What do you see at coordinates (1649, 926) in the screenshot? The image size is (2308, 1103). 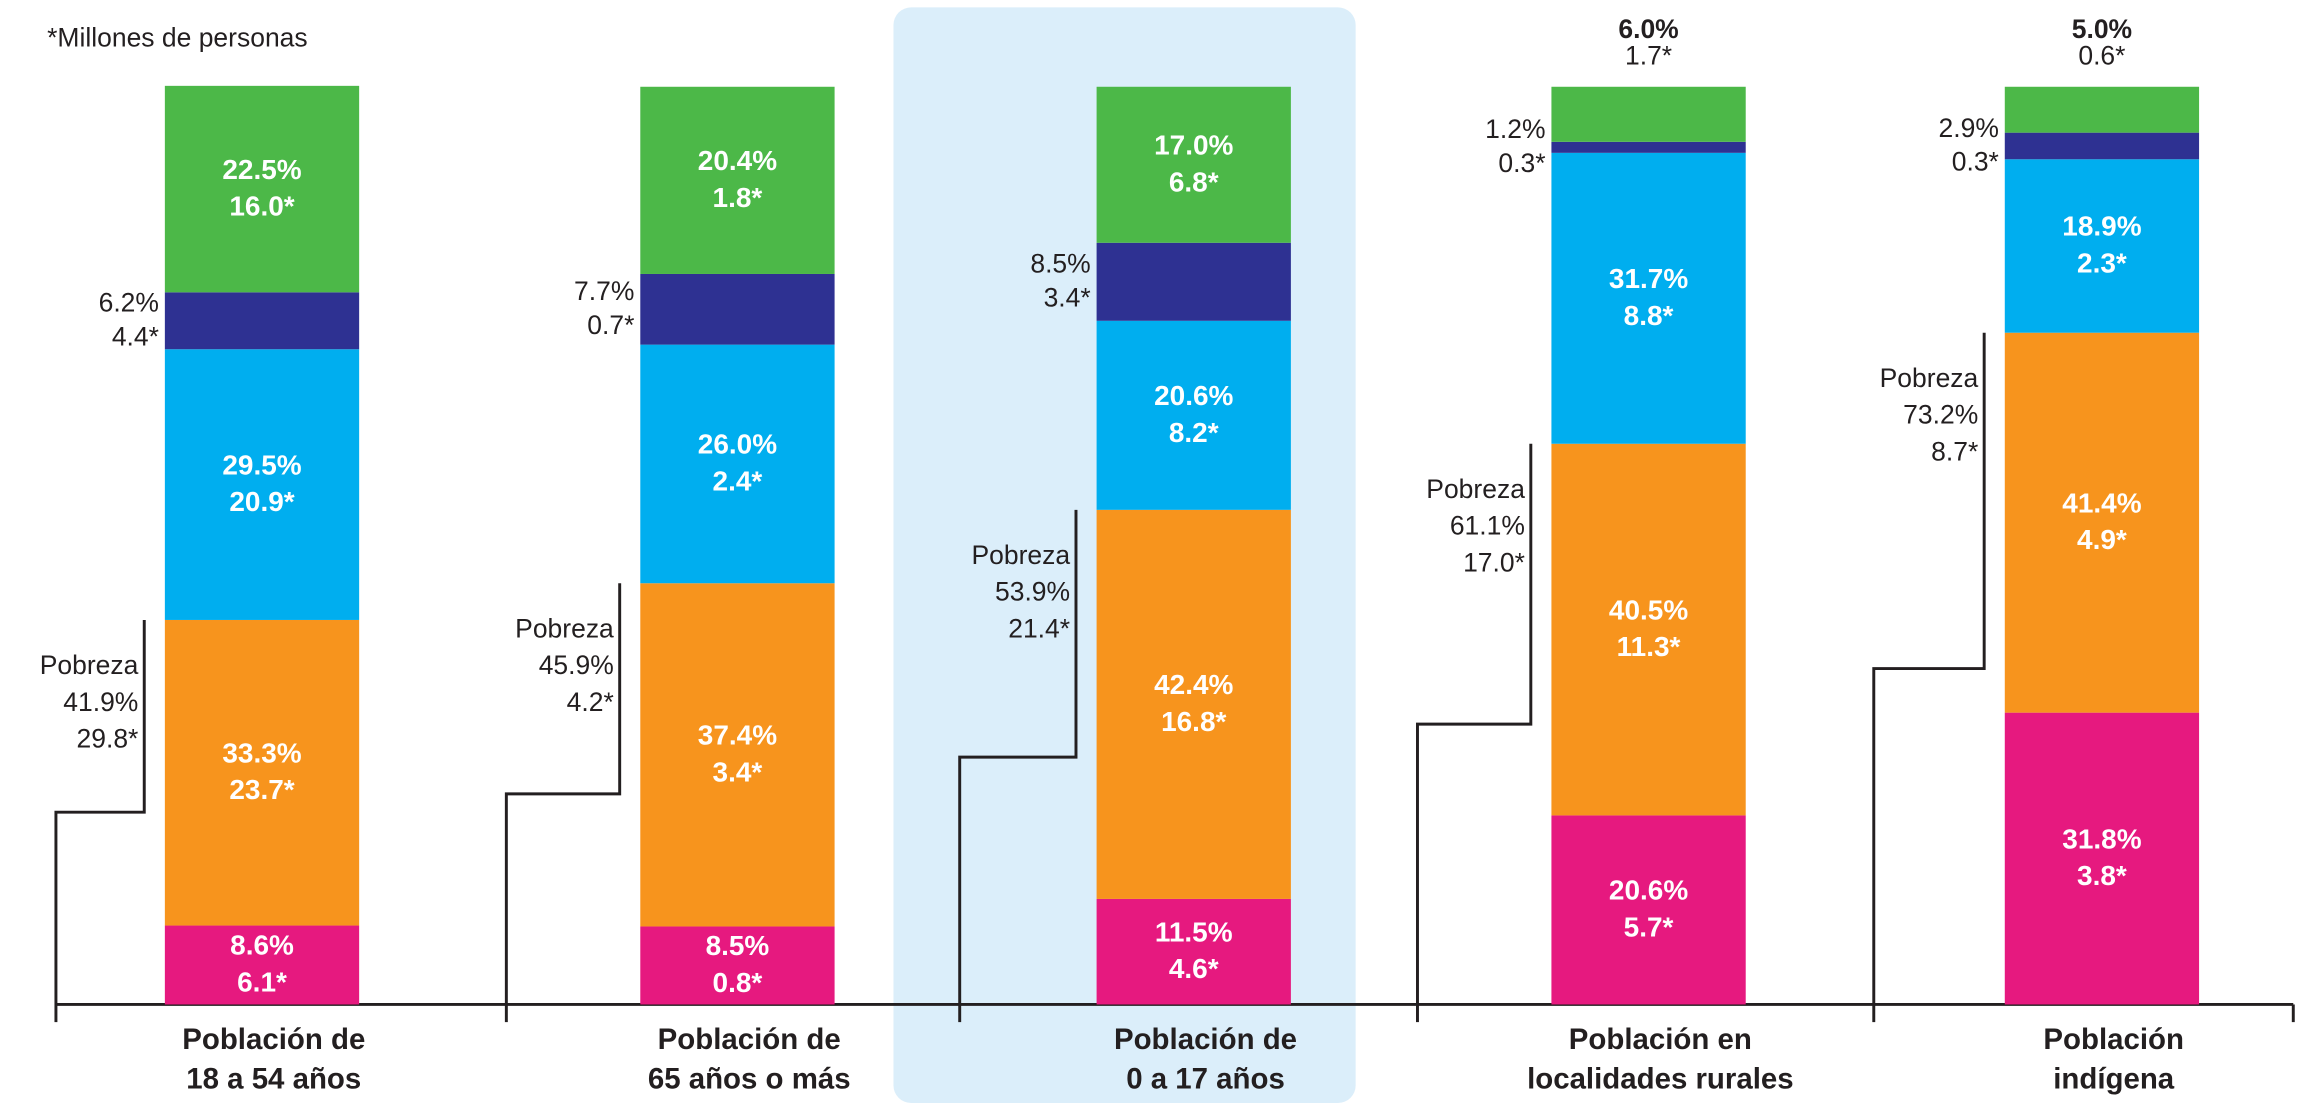 I see `segment-millions-label: 5.7*` at bounding box center [1649, 926].